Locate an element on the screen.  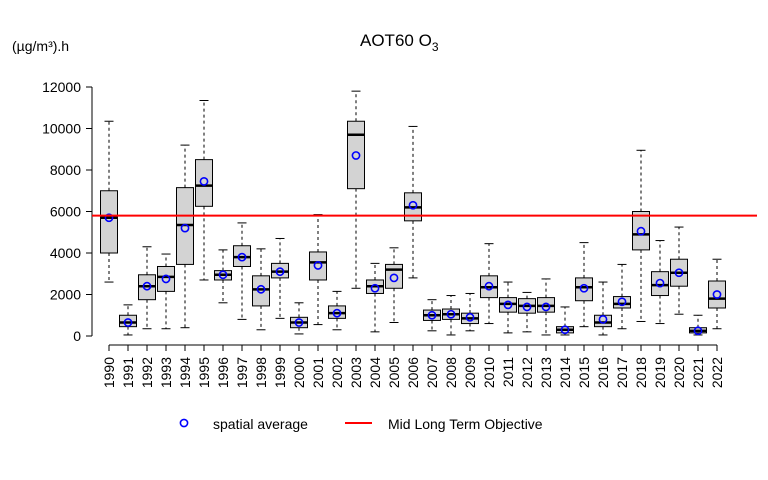
x-tick-label: 2003 is located at coordinates (356, 372).